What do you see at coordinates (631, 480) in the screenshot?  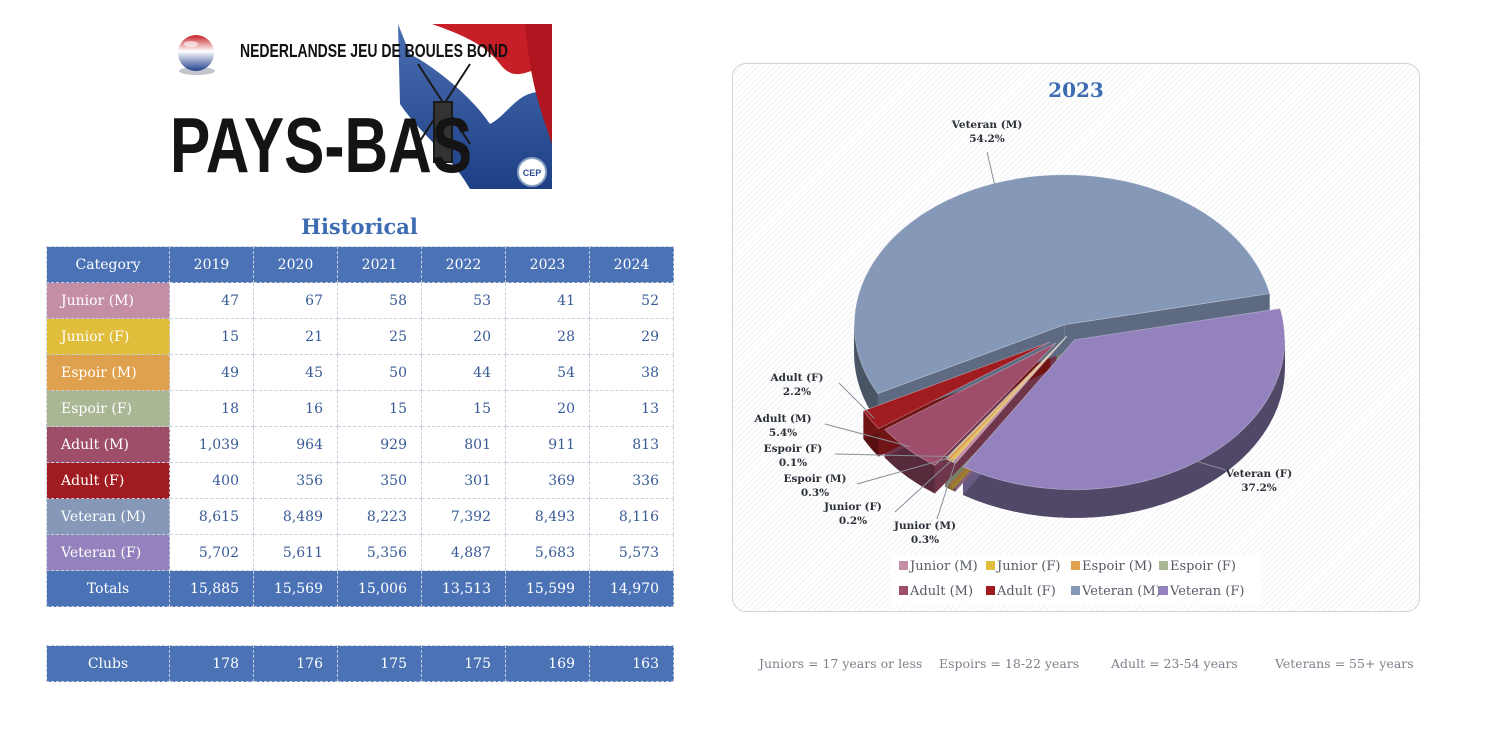 I see `value-cell: 336` at bounding box center [631, 480].